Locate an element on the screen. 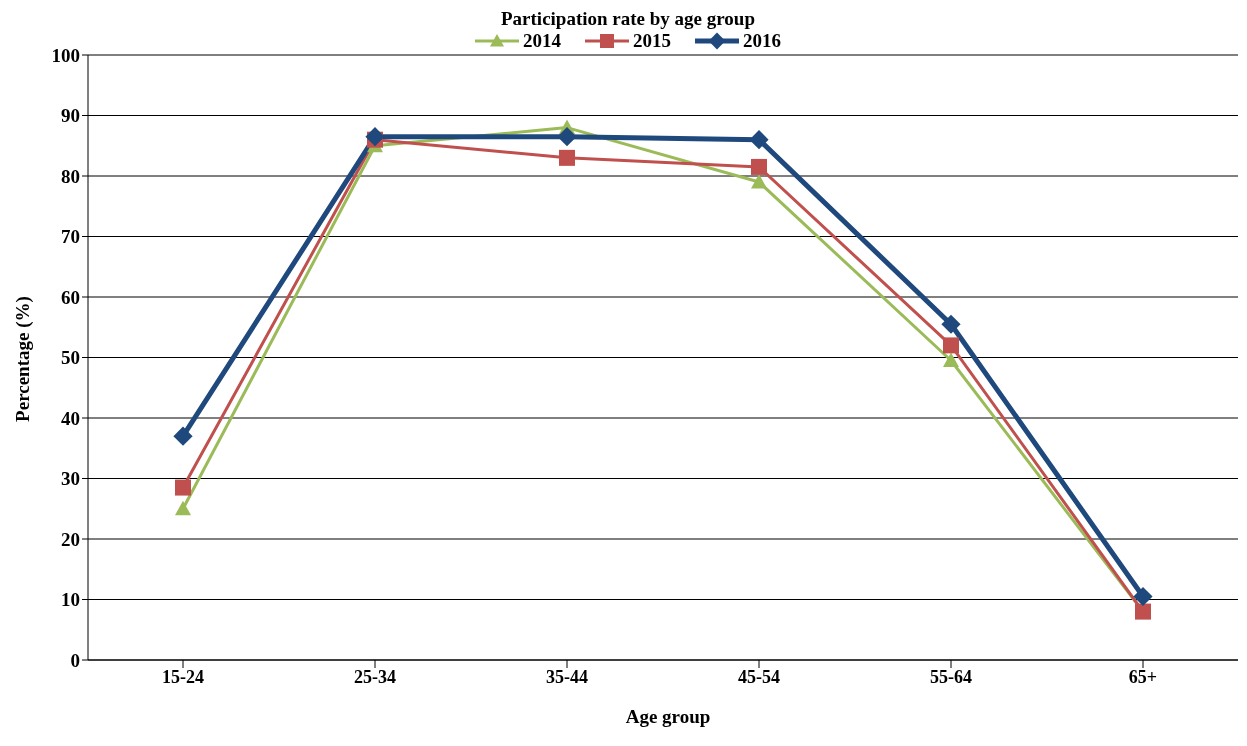  y-tick-label: 10 is located at coordinates (70, 600).